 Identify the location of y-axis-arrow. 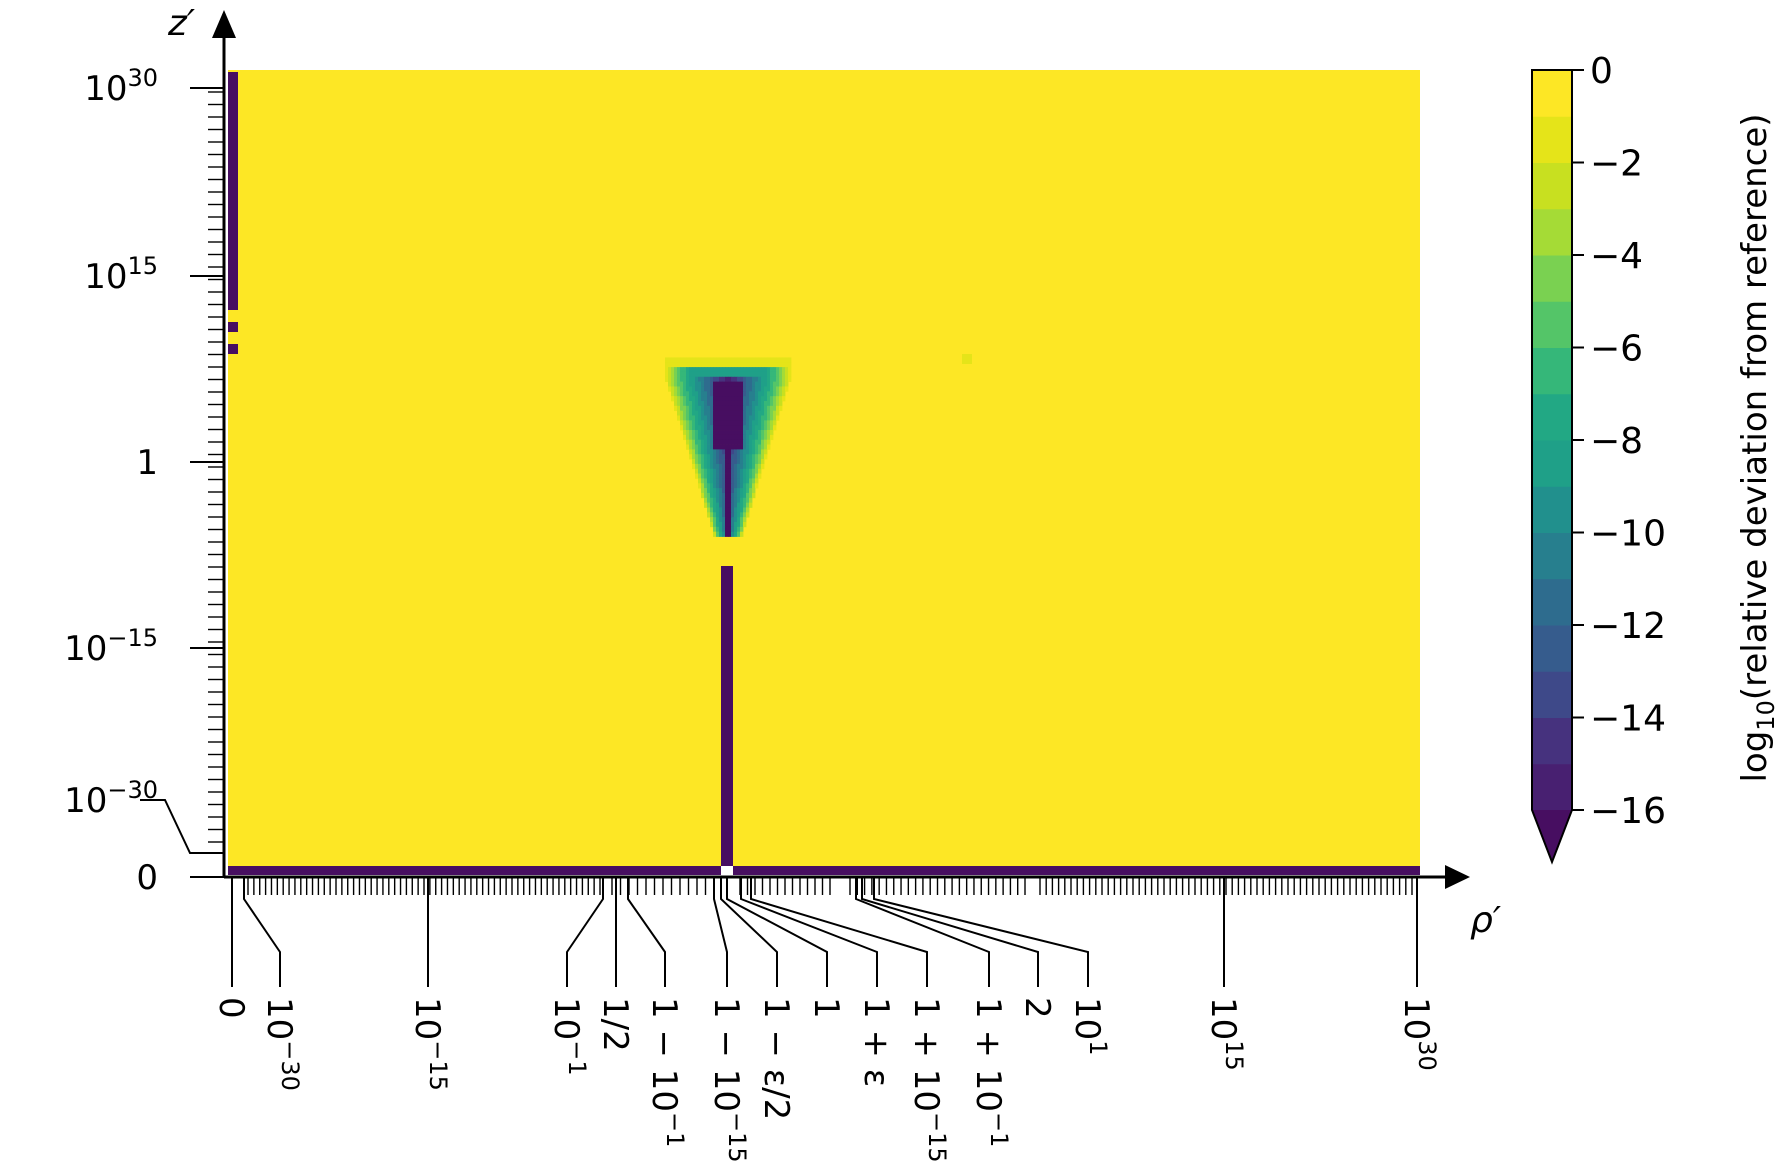
(224, 24).